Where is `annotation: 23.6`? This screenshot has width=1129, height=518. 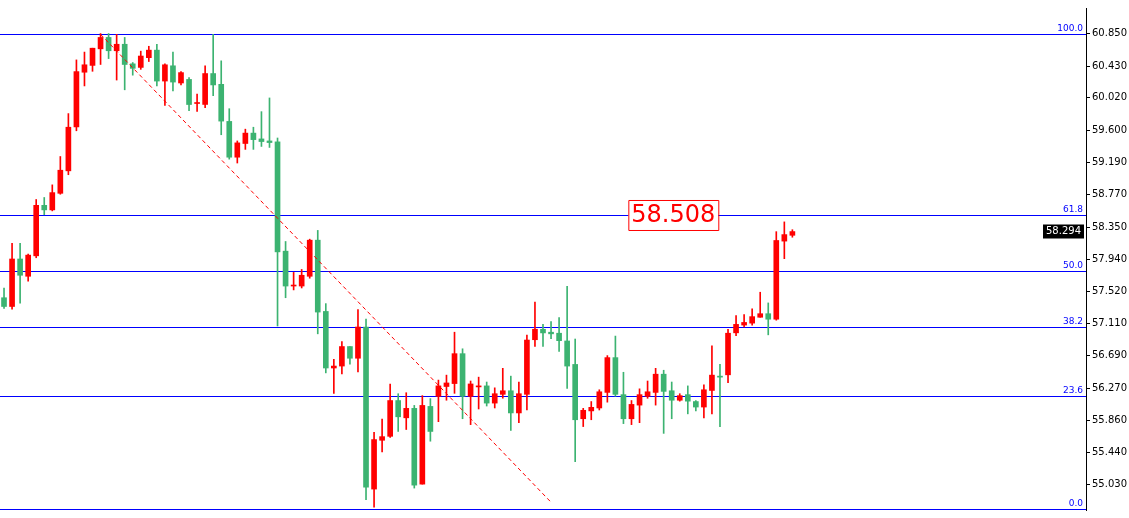
annotation: 23.6 is located at coordinates (1073, 389).